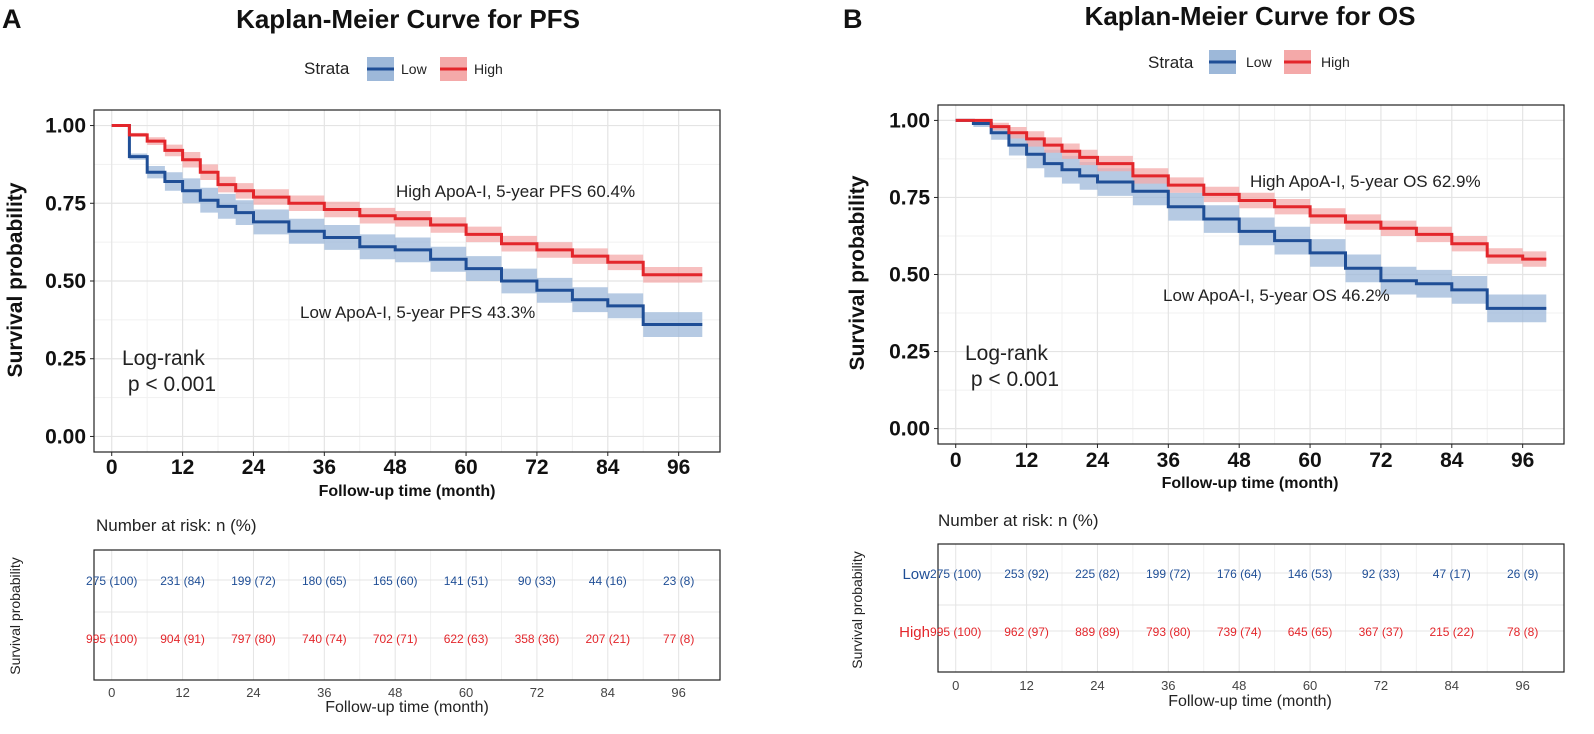  What do you see at coordinates (1239, 632) in the screenshot?
I see `risk-value-high: 739 (74)` at bounding box center [1239, 632].